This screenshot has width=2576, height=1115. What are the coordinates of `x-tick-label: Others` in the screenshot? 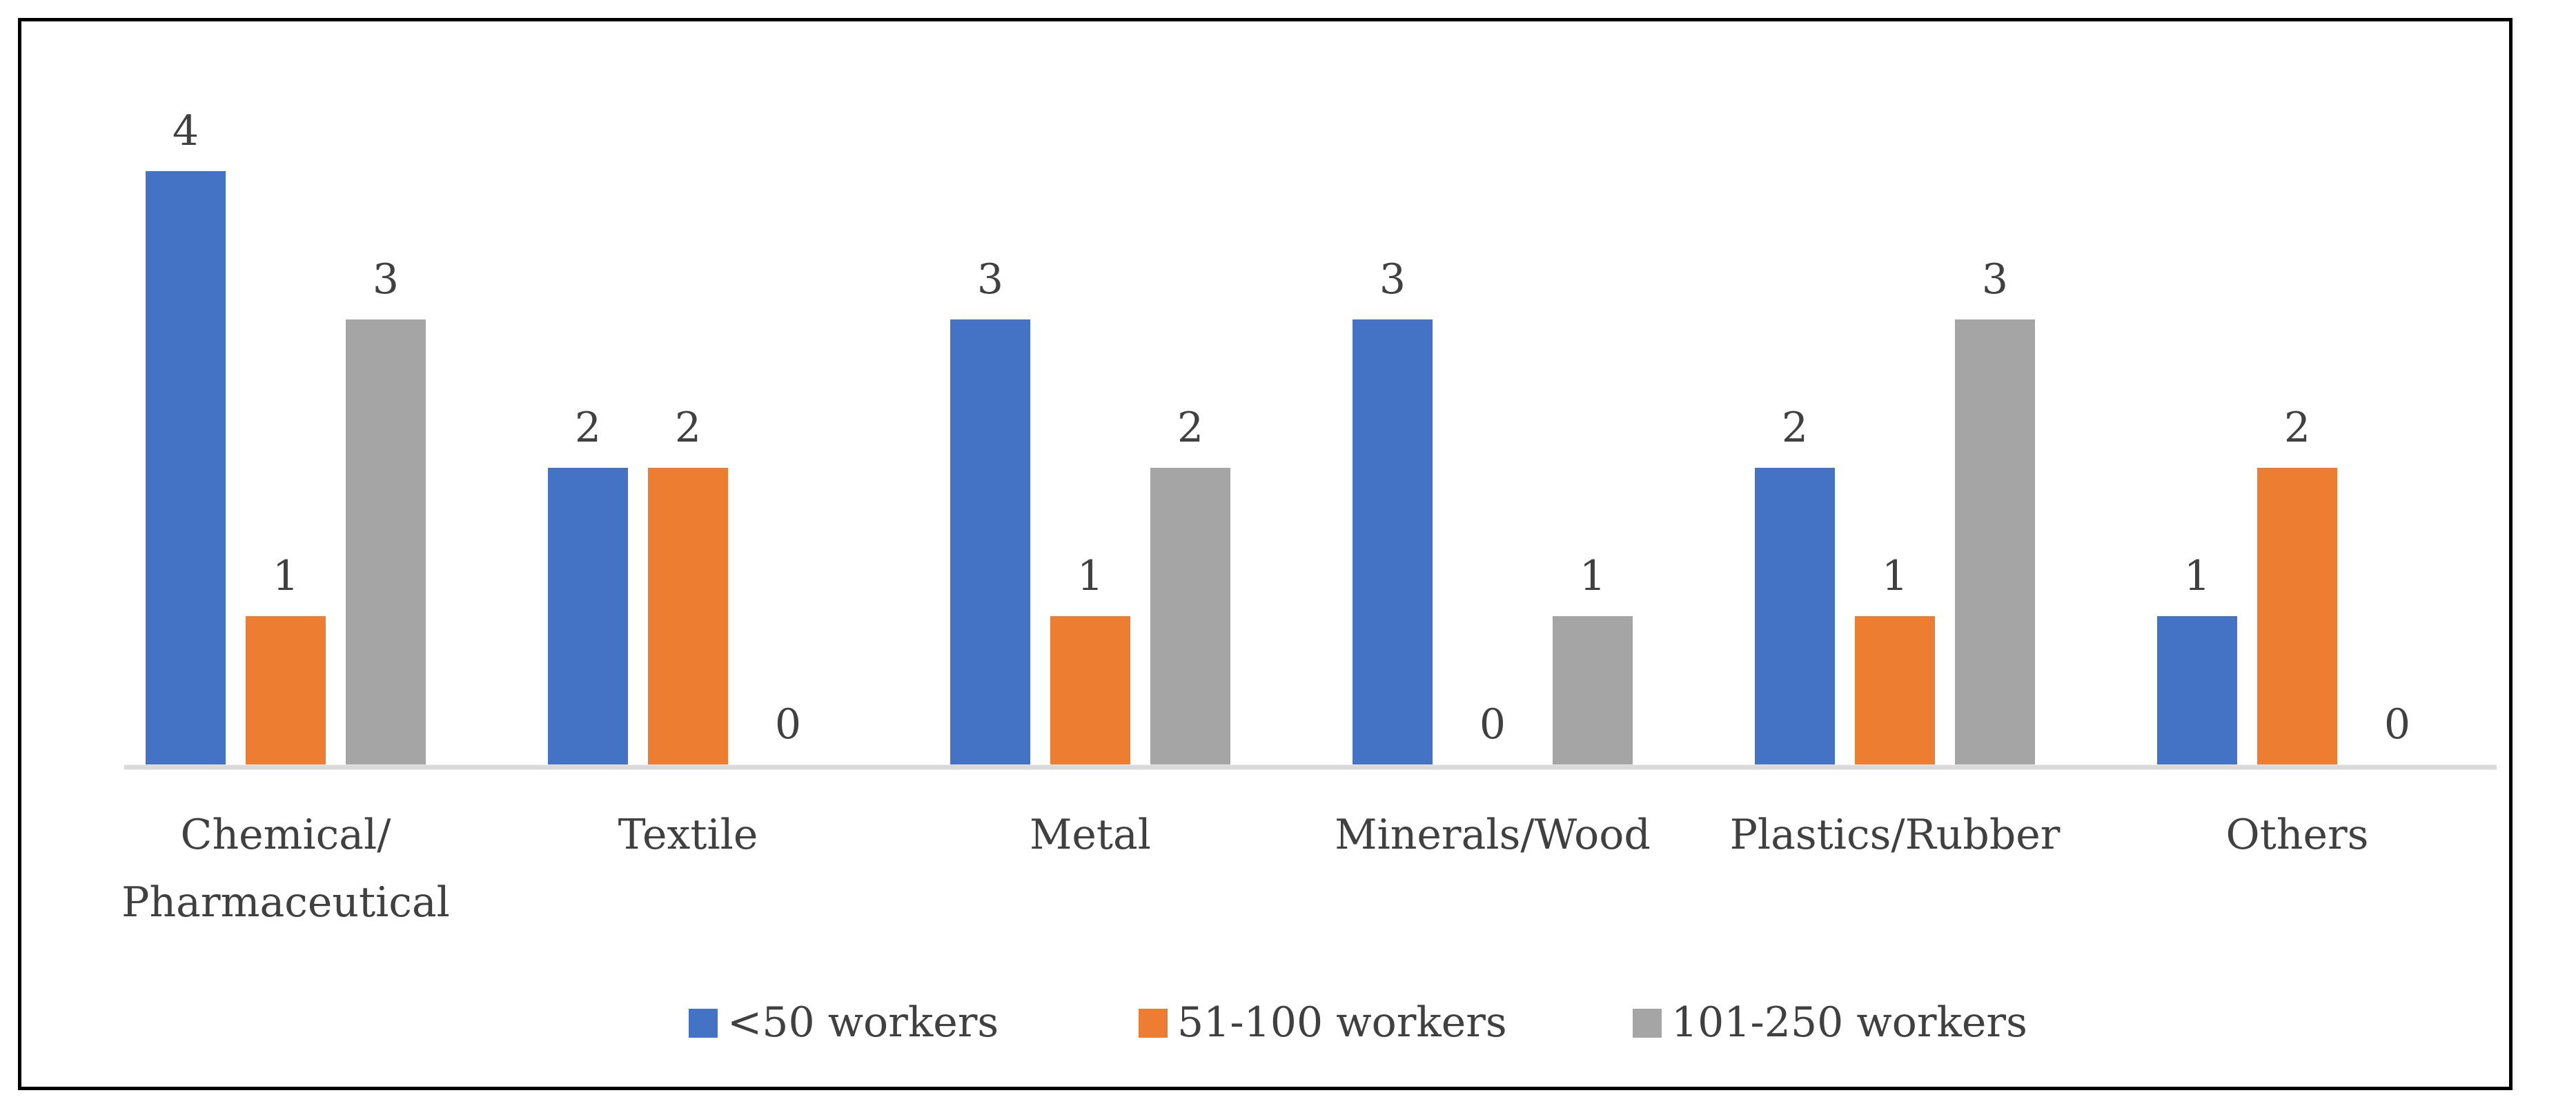 It's located at (2297, 835).